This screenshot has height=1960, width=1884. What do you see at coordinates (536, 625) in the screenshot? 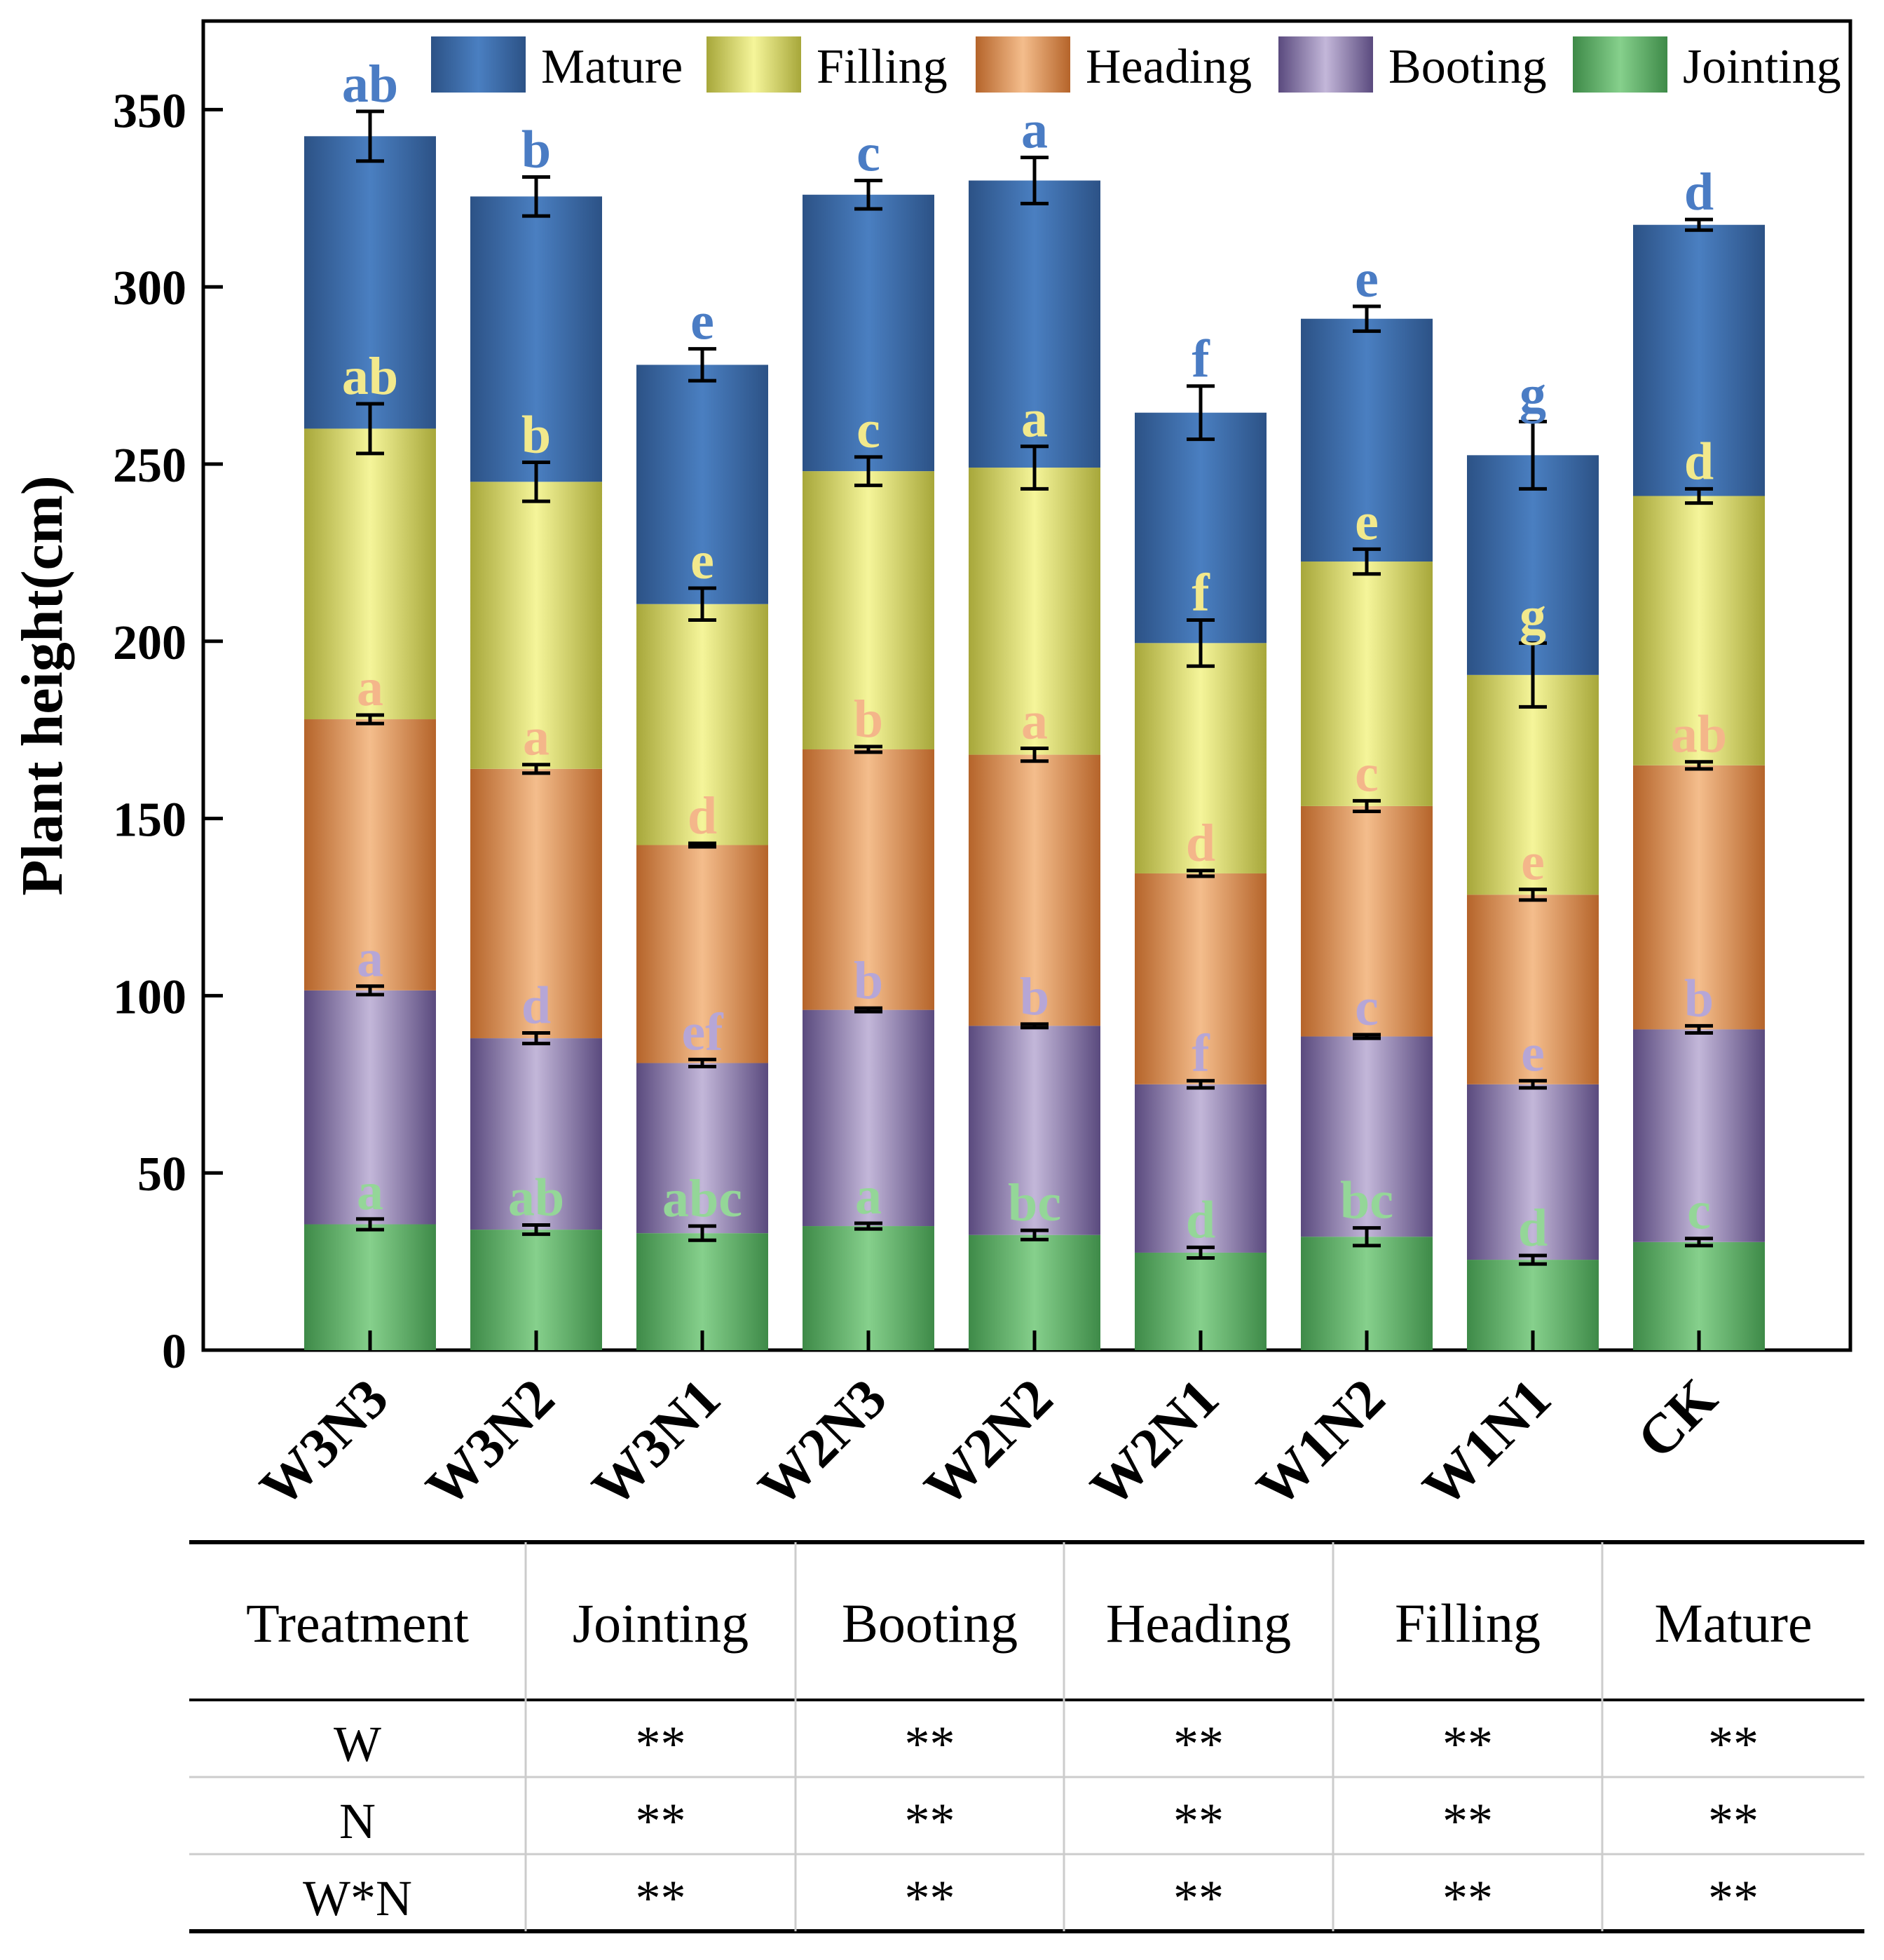
I see `bar-filling-w3n2` at bounding box center [536, 625].